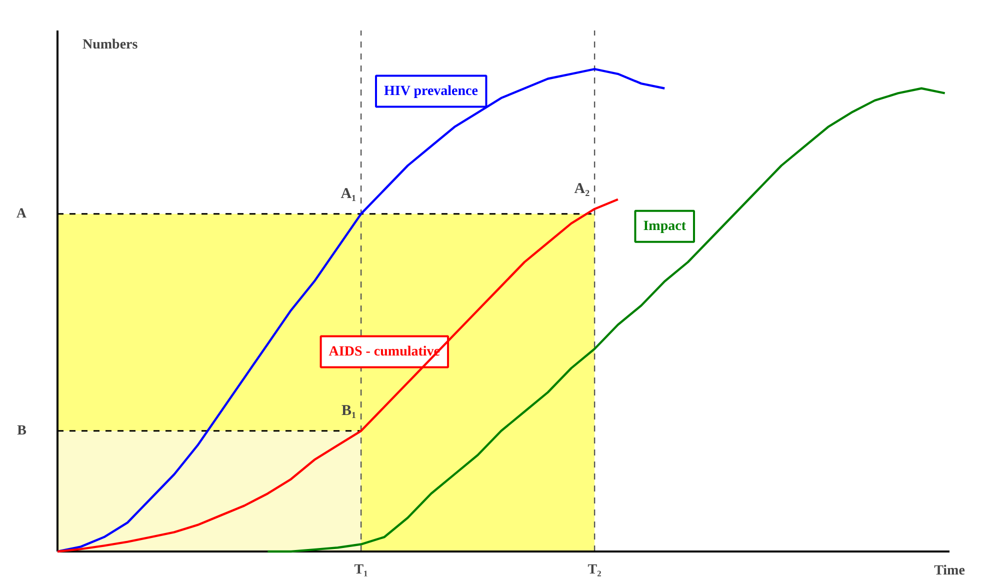  I want to click on x-axis-title: Time, so click(949, 571).